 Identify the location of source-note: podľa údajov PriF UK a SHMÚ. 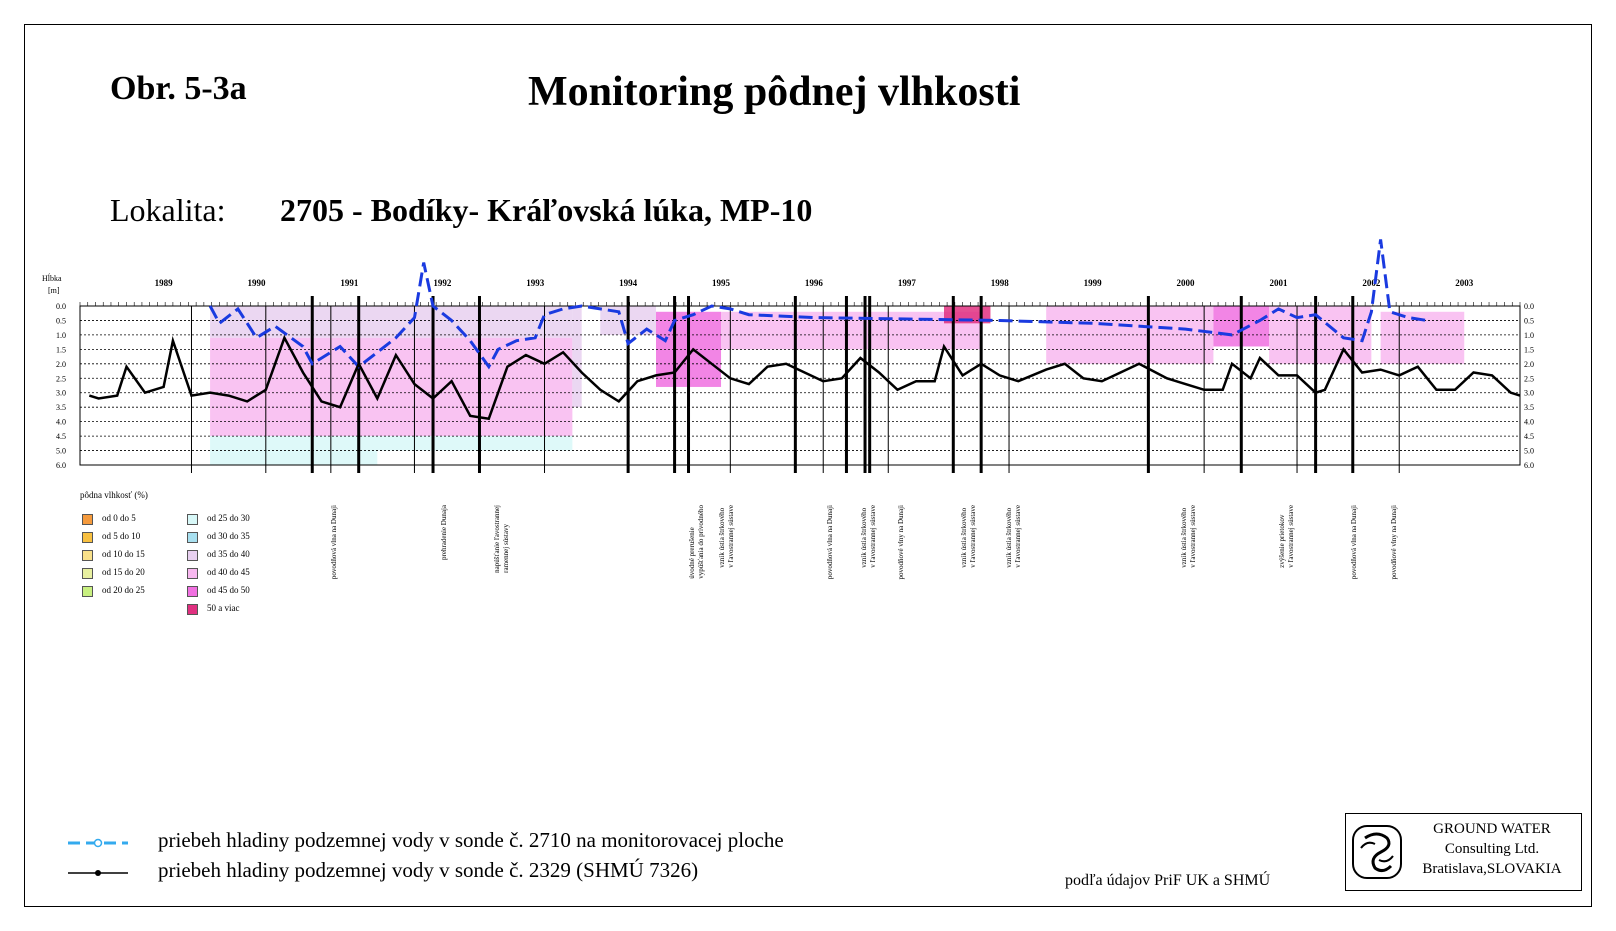
(1168, 880).